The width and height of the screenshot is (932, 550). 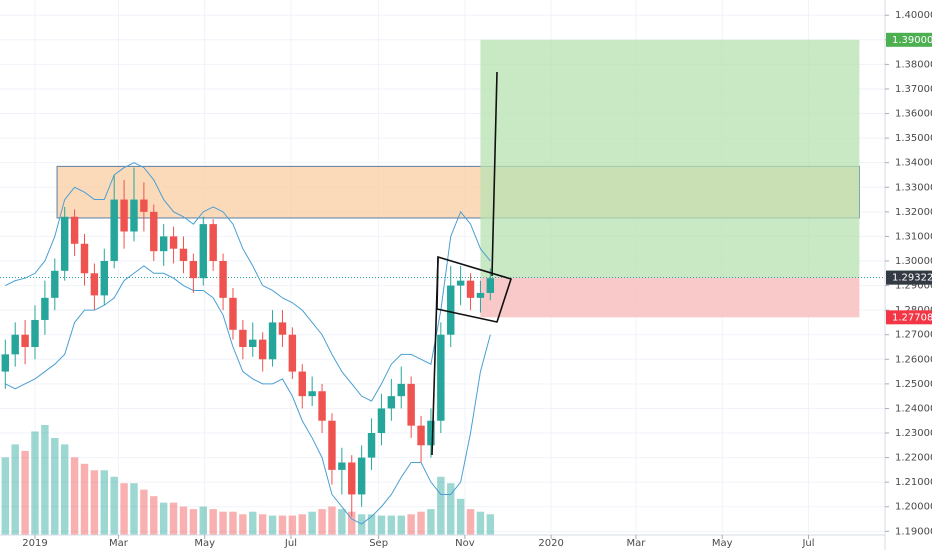 I want to click on y-tick-label: 1.32000, so click(x=913, y=212).